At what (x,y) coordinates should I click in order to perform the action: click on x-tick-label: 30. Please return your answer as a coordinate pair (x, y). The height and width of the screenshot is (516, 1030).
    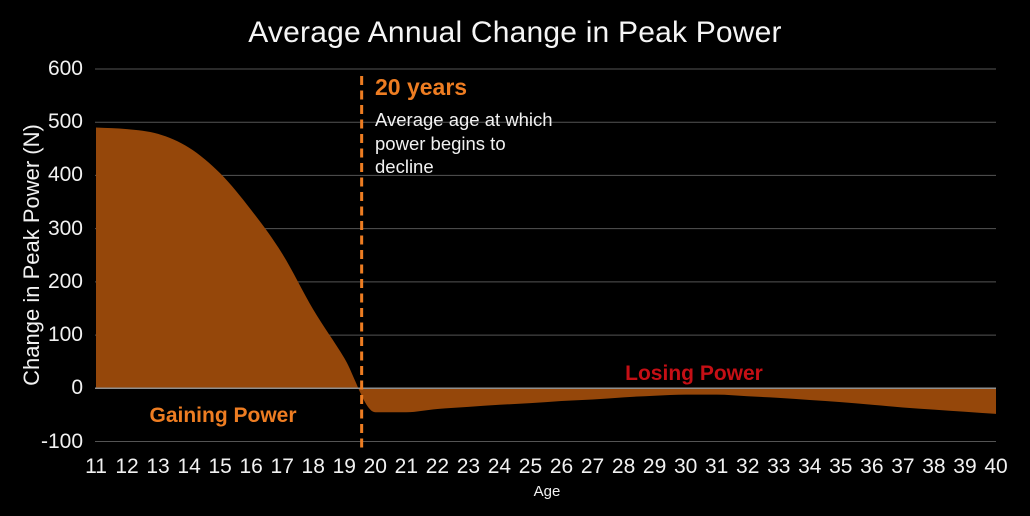
    Looking at the image, I should click on (685, 466).